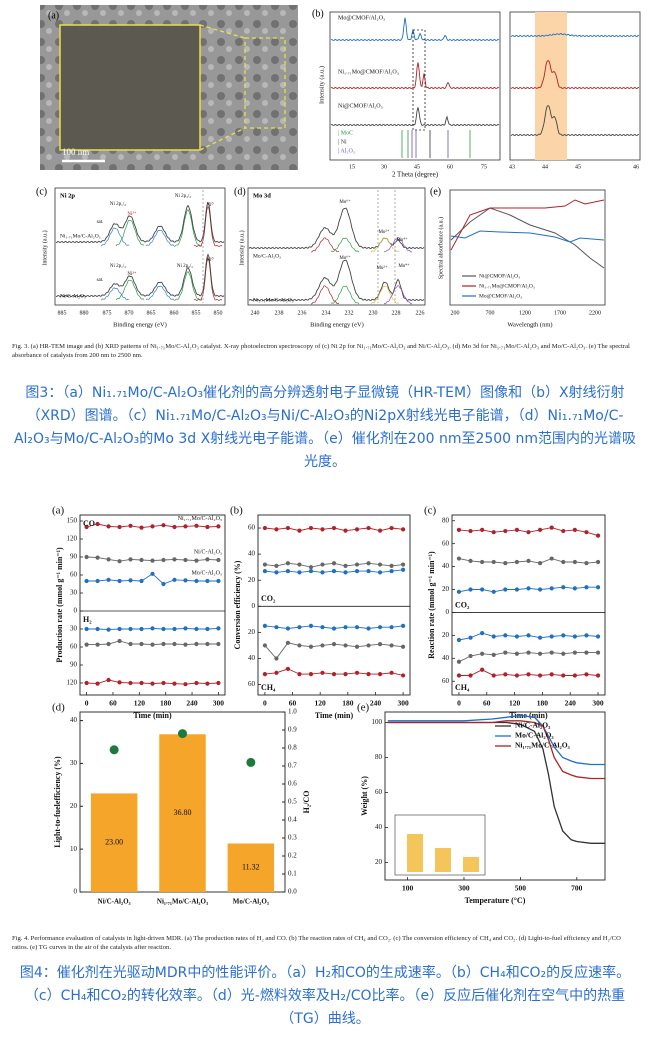 This screenshot has width=650, height=1040. I want to click on label: Mo⁴⁺, so click(404, 266).